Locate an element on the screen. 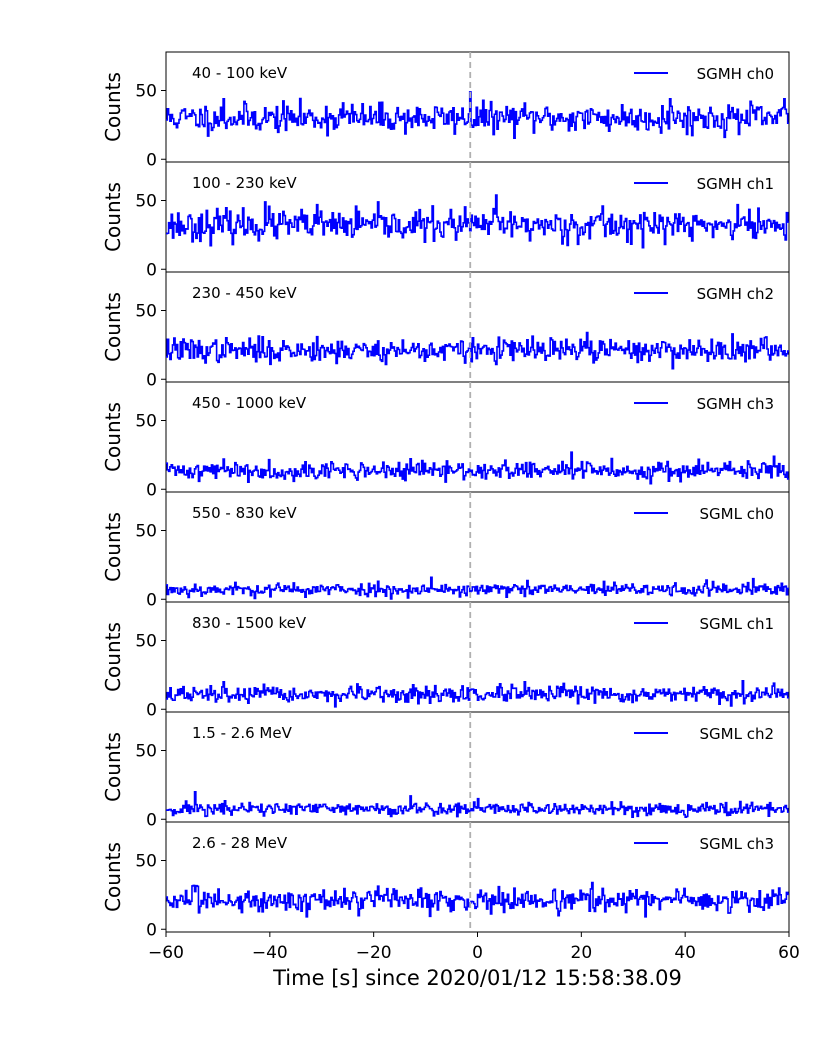  legend: SGML ch2 is located at coordinates (704, 734).